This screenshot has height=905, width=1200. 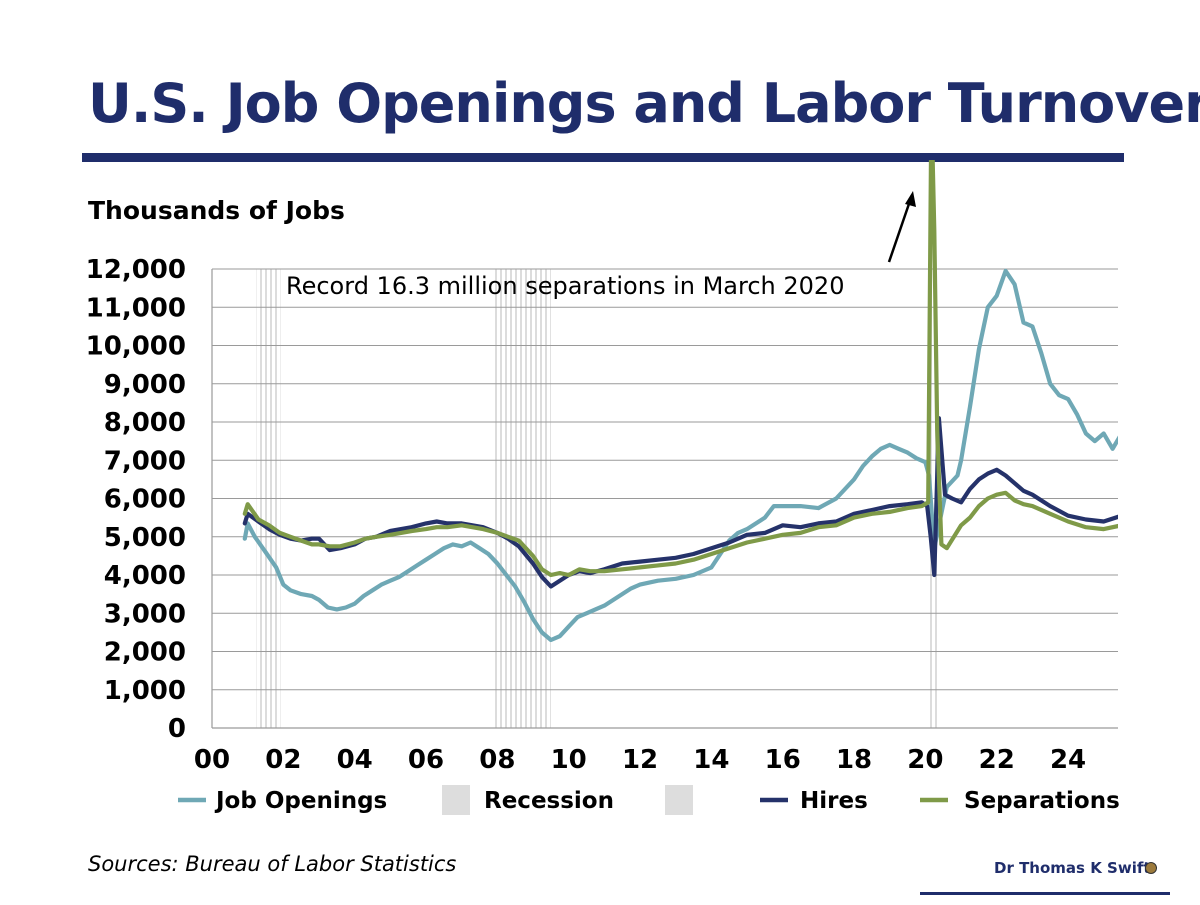 I want to click on x-tick-label: 00, so click(x=212, y=760).